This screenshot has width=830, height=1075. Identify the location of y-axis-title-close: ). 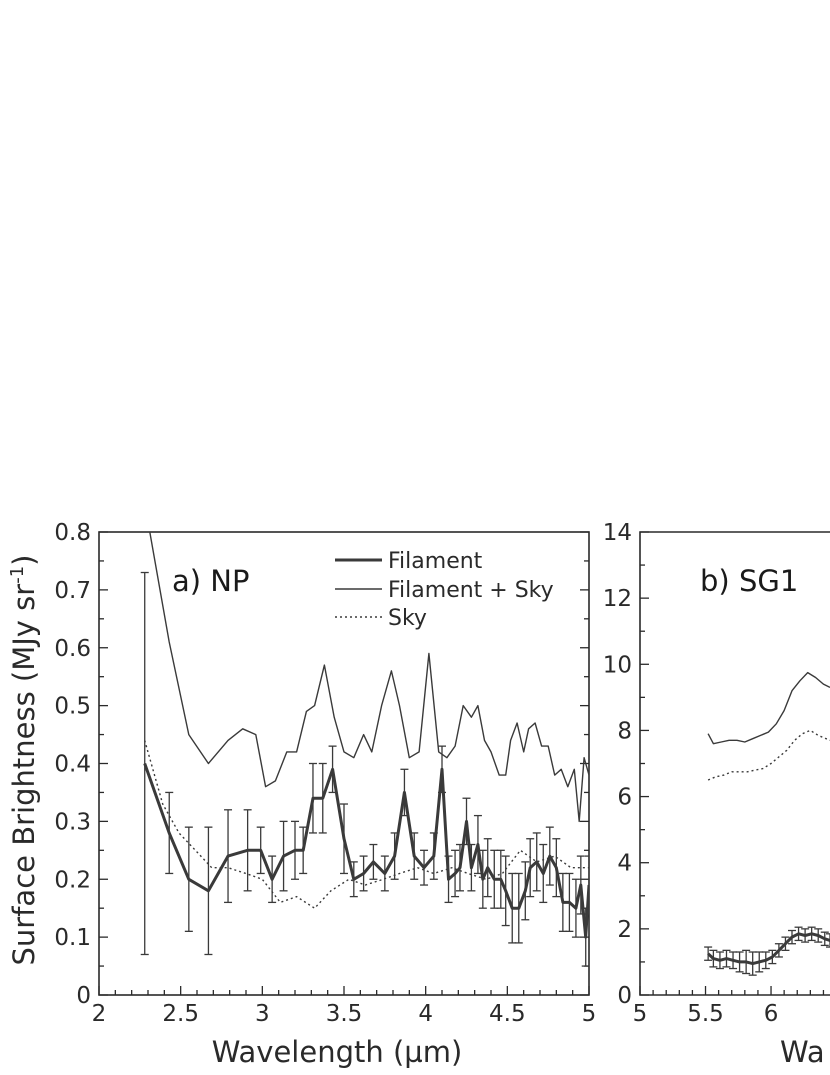
(24, 560).